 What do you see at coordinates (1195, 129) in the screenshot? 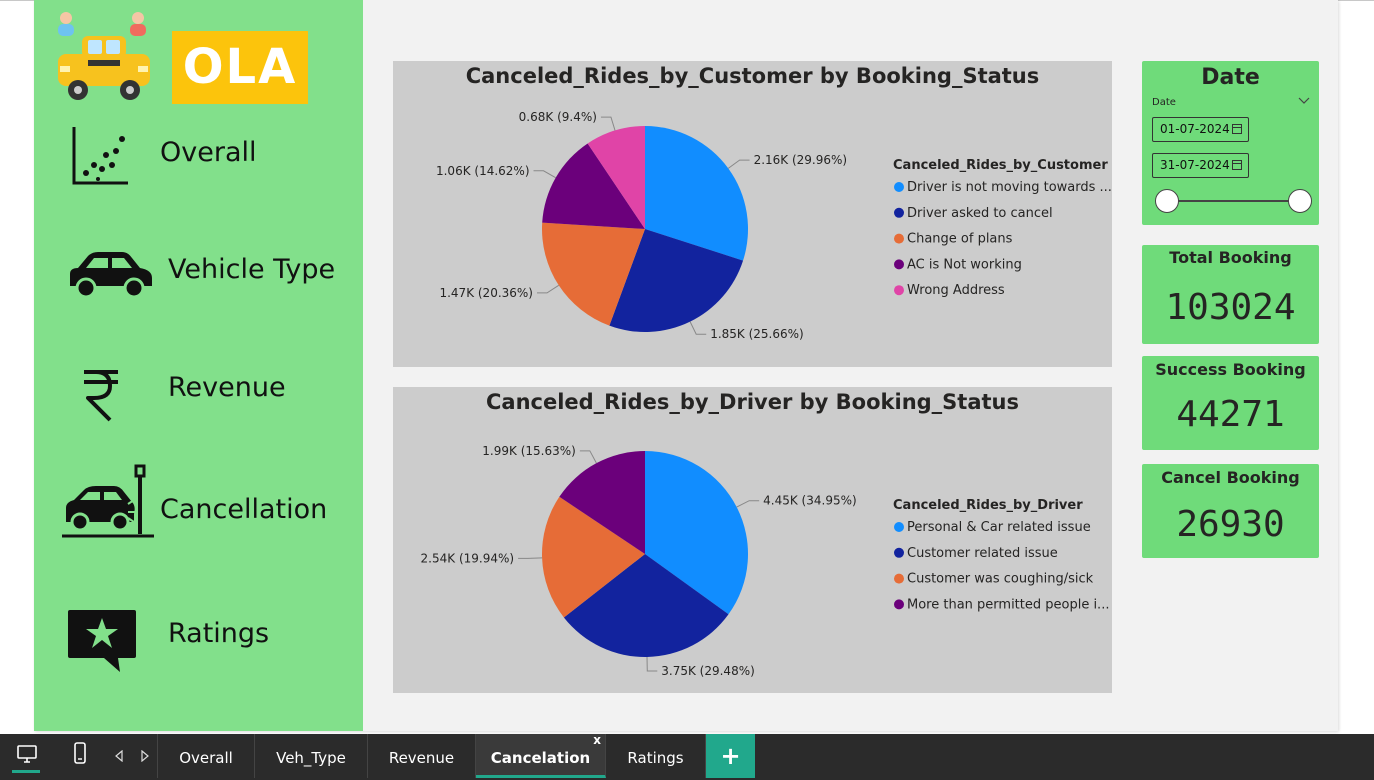
I see `start-date-value: 01-07-2024` at bounding box center [1195, 129].